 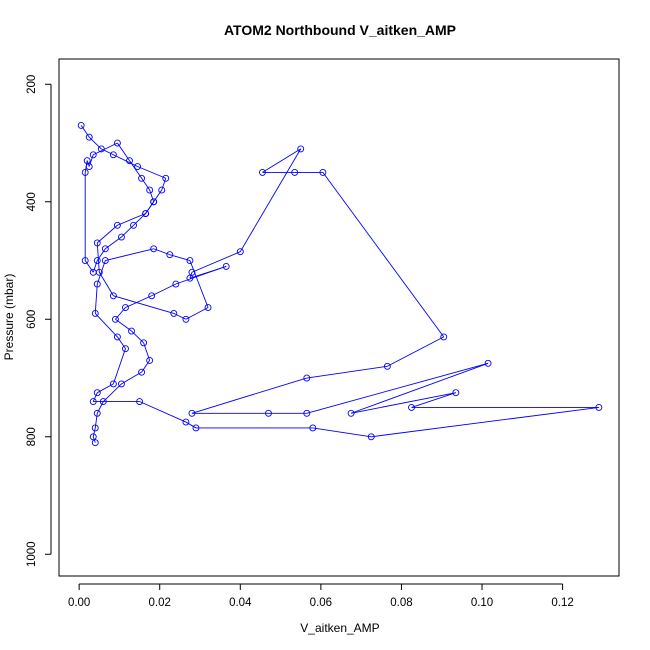 I want to click on x-tick-label: 0.02, so click(x=160, y=603).